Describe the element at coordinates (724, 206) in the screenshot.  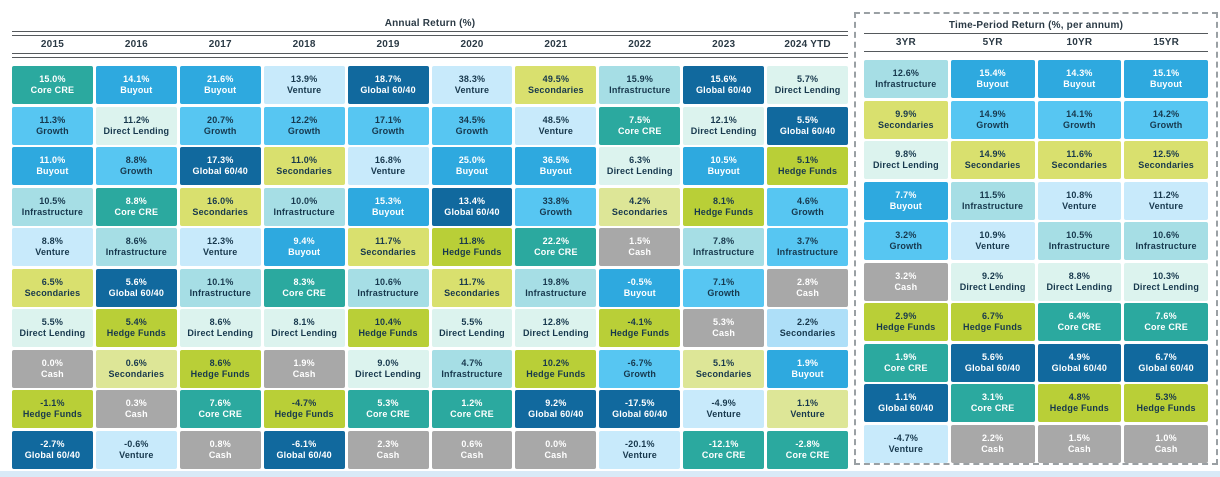
I see `return-cell-hedge-funds: 8.1% Hedge Funds` at that location.